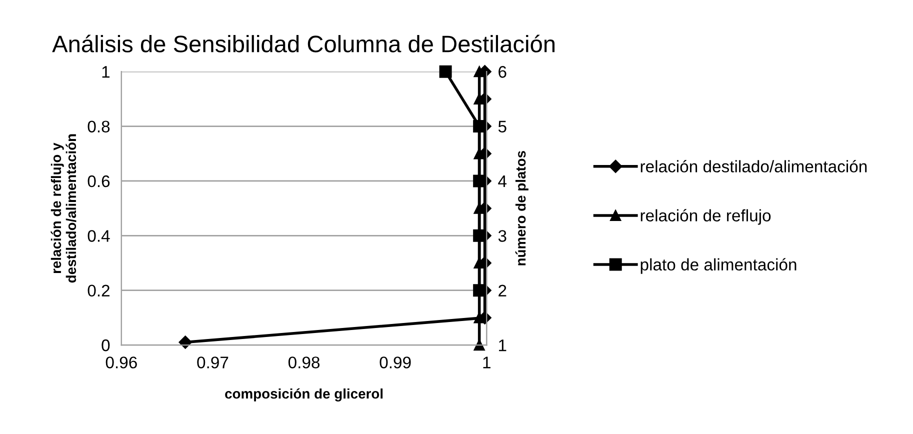  I want to click on y2-tick-label: 6, so click(502, 72).